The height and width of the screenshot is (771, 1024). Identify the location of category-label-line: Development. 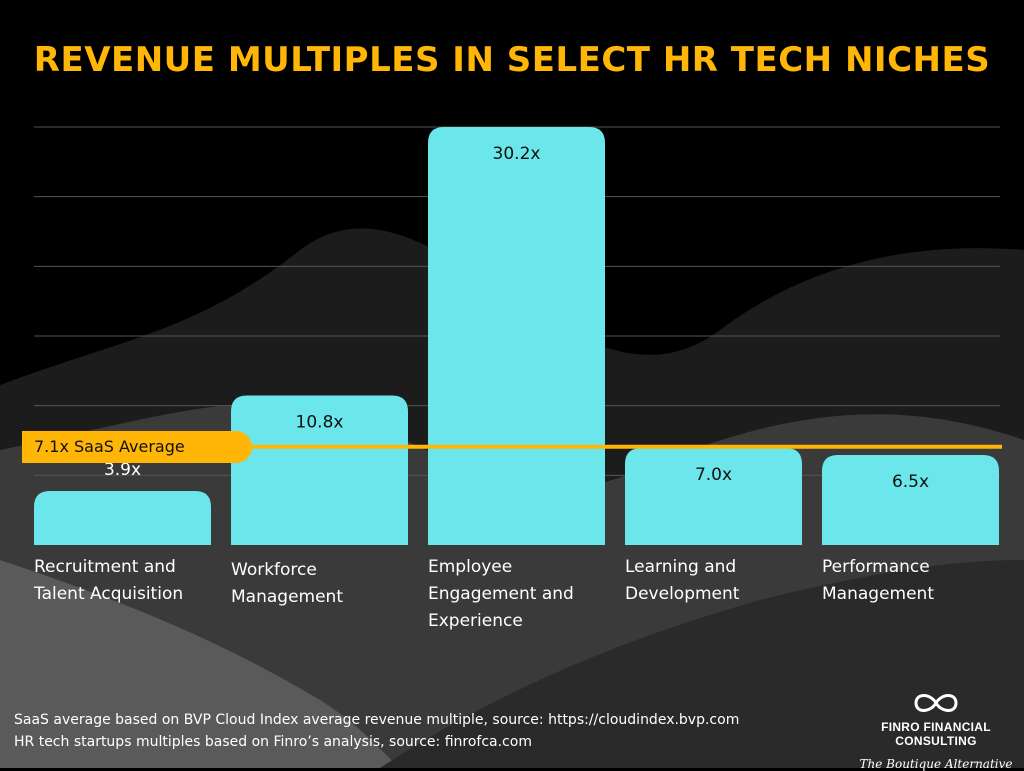
(682, 594).